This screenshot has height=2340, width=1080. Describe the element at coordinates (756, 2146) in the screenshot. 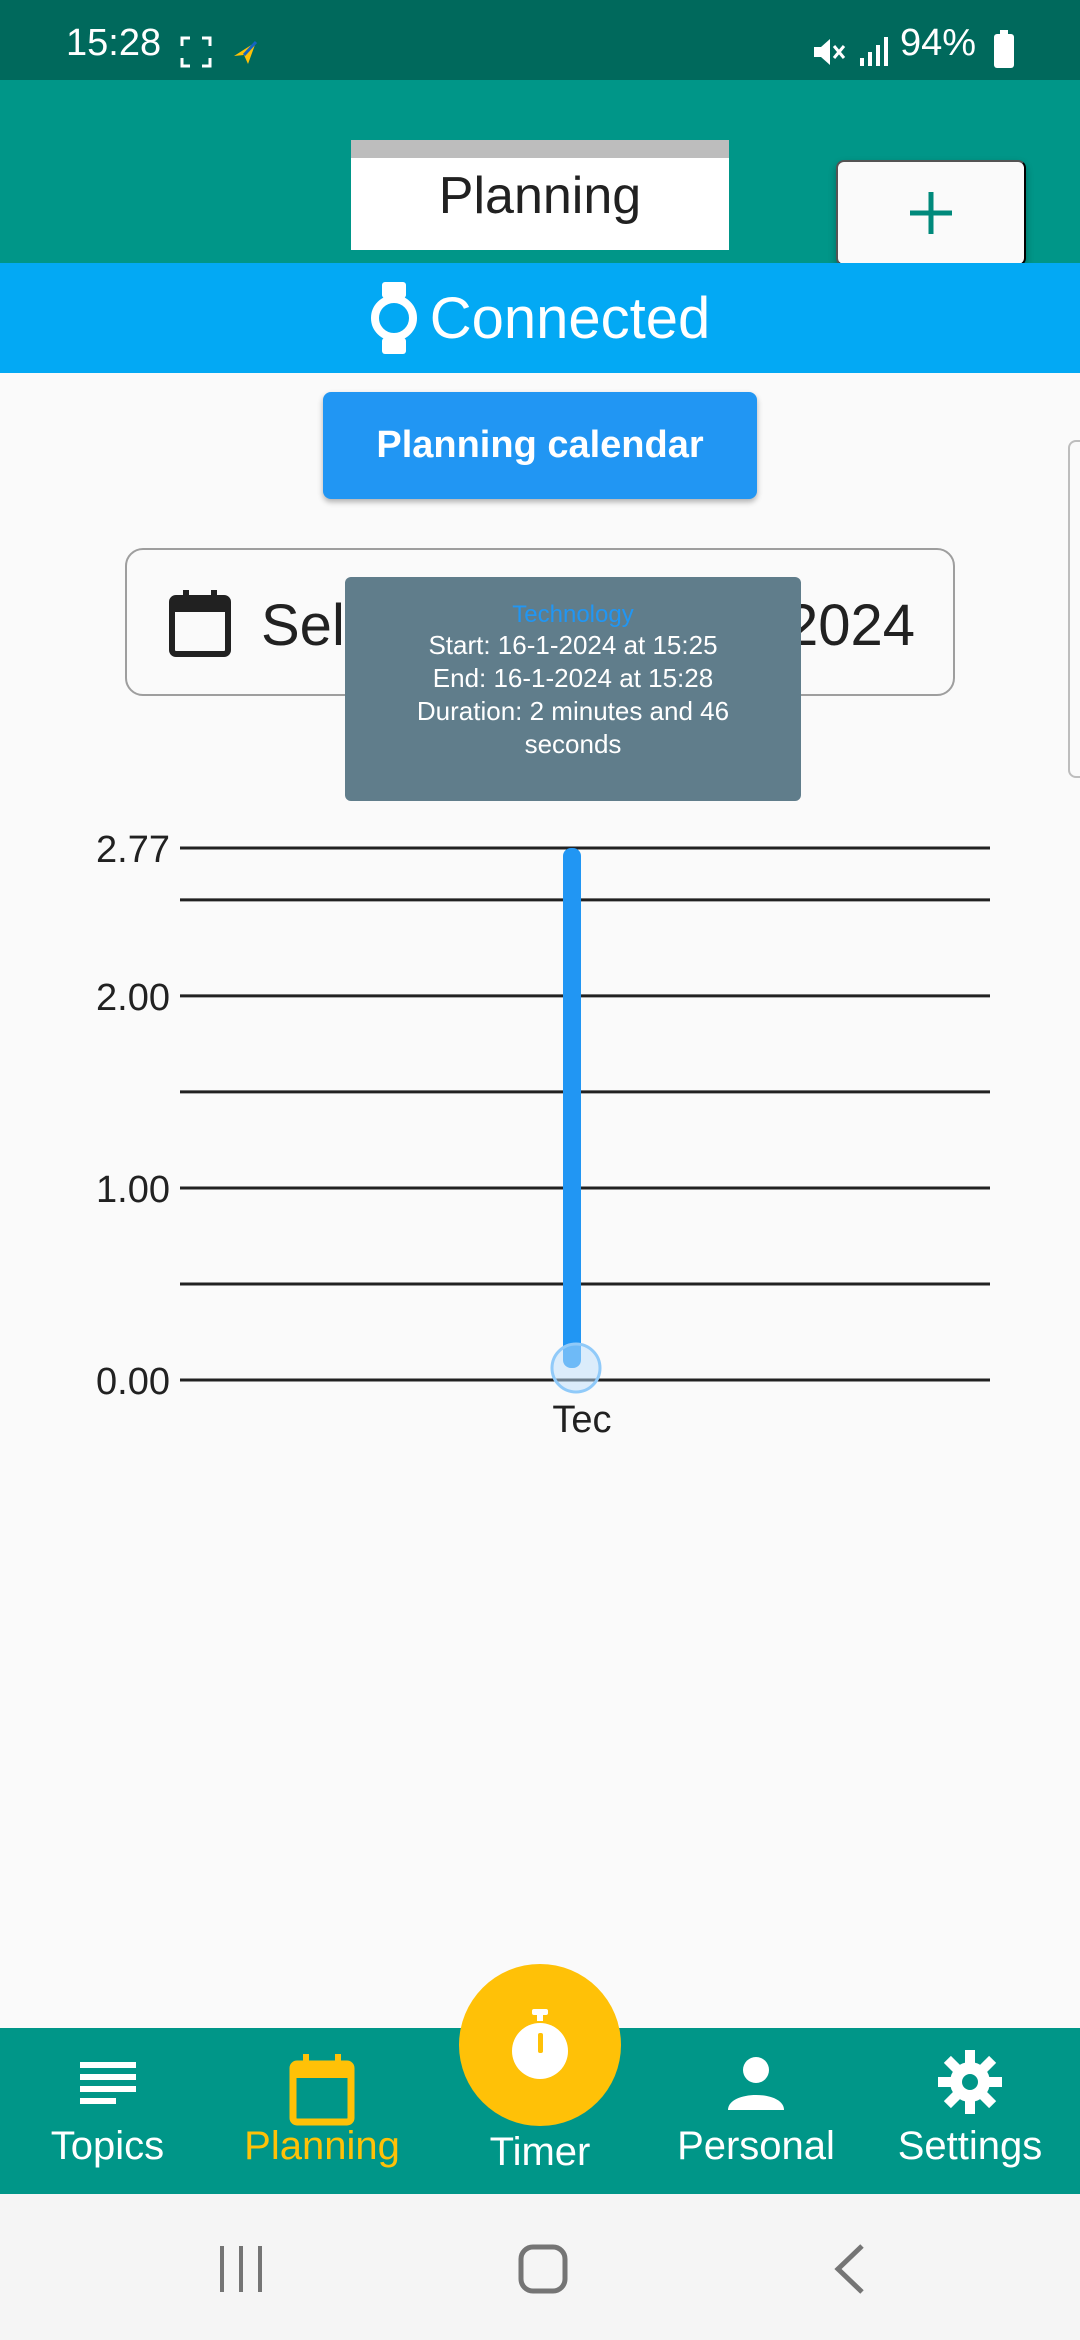

I see `nav-personal-label: Personal` at that location.